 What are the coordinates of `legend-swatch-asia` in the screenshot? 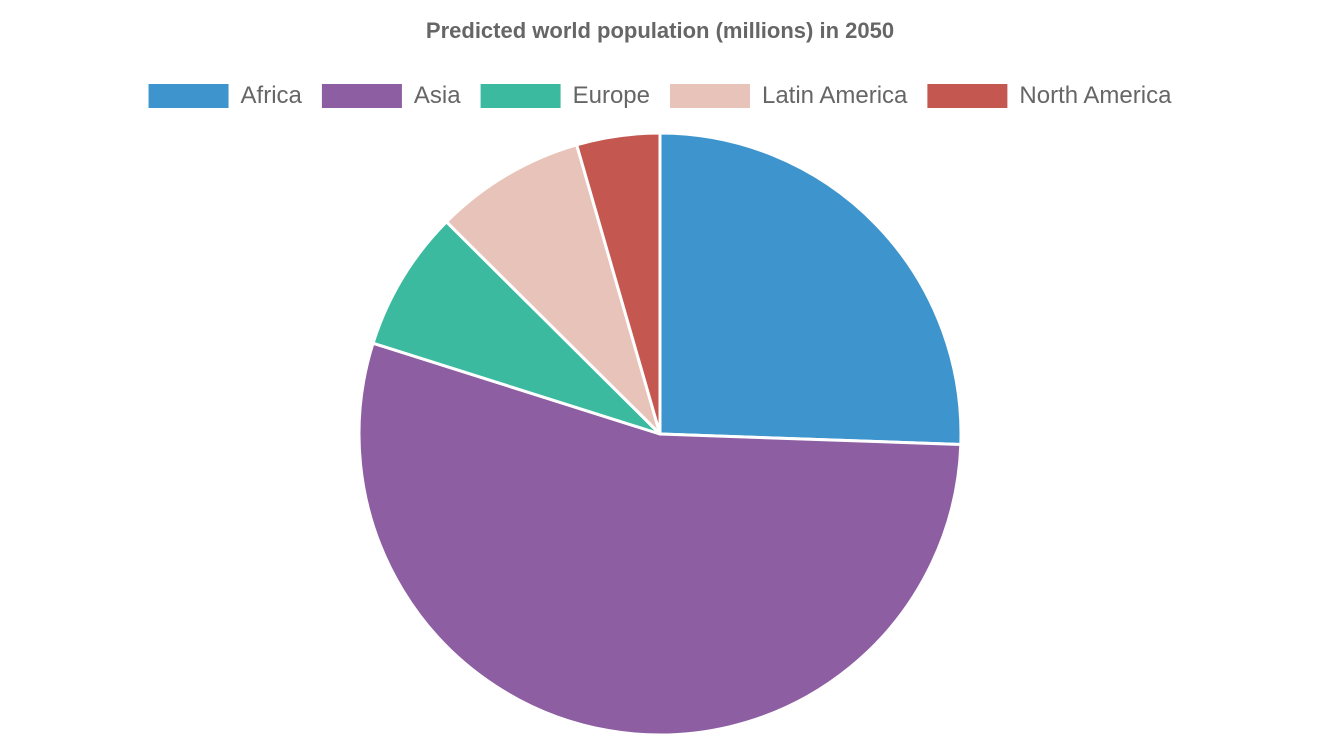 It's located at (361, 96).